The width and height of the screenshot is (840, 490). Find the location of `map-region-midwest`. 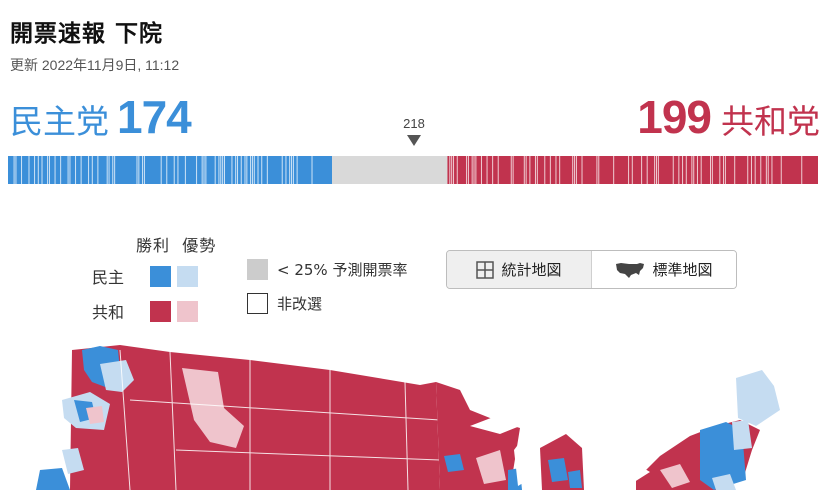

map-region-midwest is located at coordinates (478, 436).